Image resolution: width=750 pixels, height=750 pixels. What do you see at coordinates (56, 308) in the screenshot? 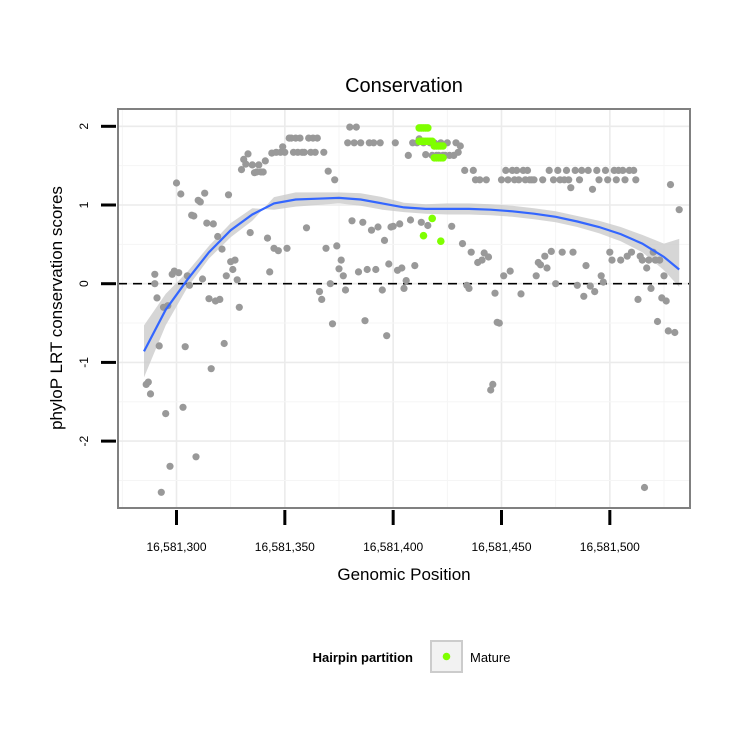
I see `y-axis-title: phyloP LRT conservation scores` at bounding box center [56, 308].